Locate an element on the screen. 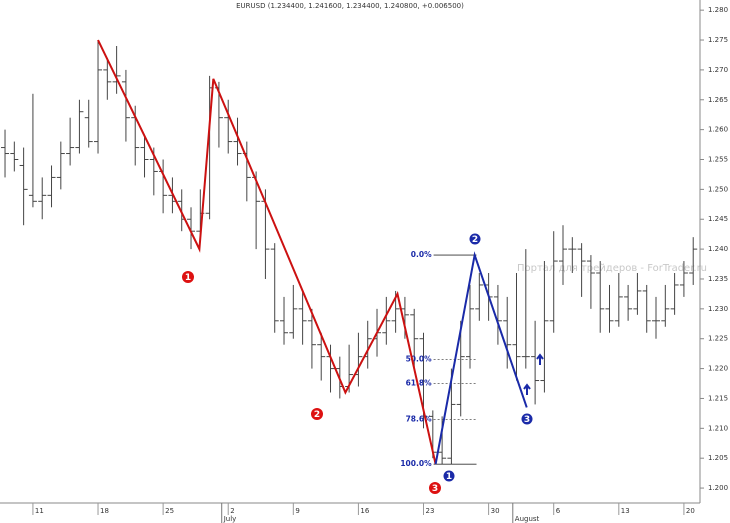  x-tick-label: 9 is located at coordinates (297, 511).